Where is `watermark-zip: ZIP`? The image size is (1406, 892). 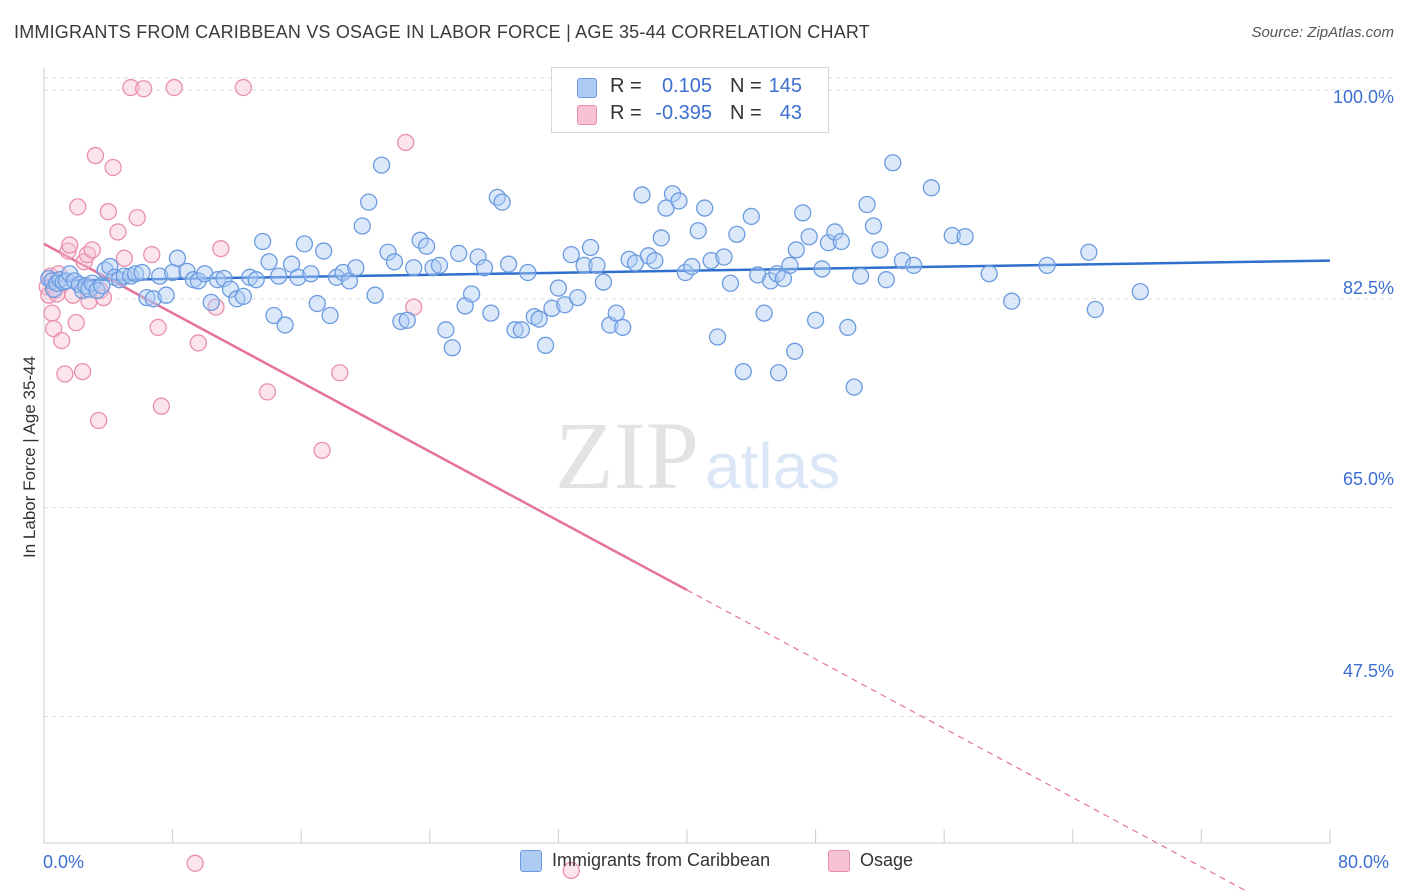
watermark-zip: ZIP is located at coordinates (627, 455).